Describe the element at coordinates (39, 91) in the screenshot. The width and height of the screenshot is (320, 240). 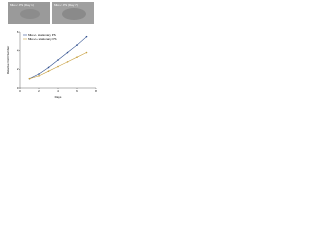
I see `x-tick-label: 2` at that location.